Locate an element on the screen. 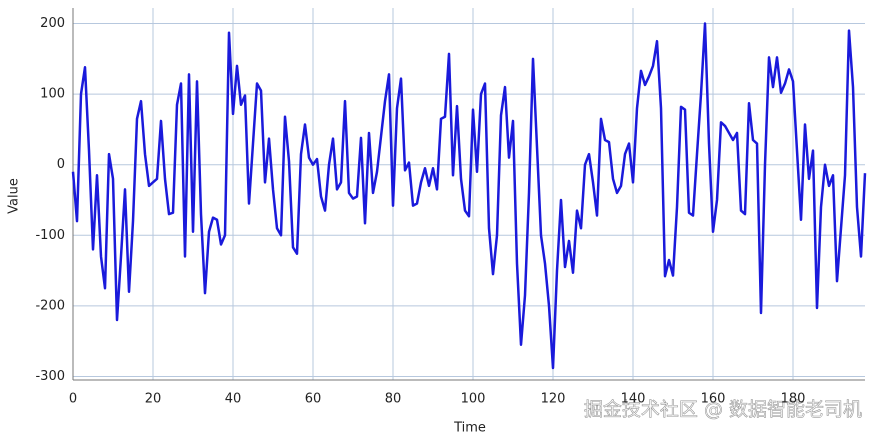 The width and height of the screenshot is (878, 439). x-tick-label: 80 is located at coordinates (393, 399).